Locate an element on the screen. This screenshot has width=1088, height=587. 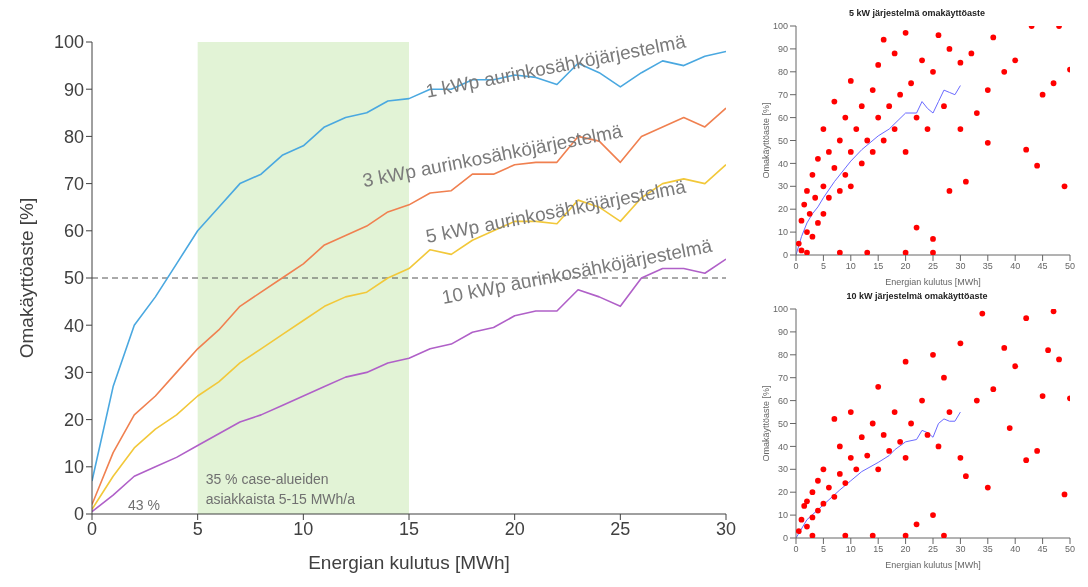
band-label: 35 % case-alueiden asiakkaista 5-15 MWh/a is located at coordinates (280, 489).